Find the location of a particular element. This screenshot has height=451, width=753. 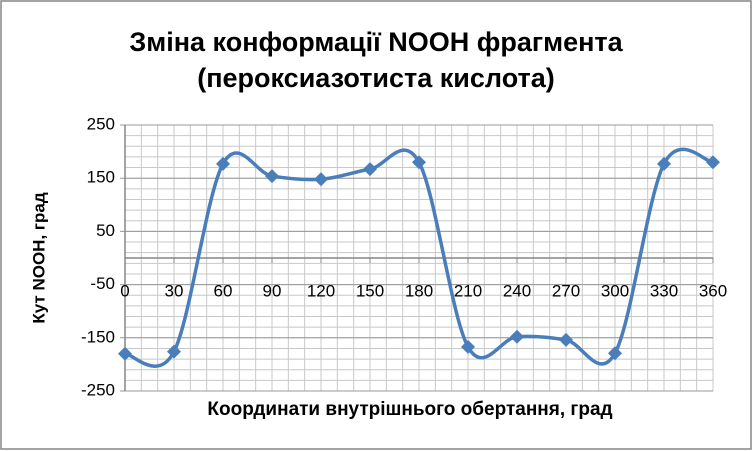

x-tick-label: 150 is located at coordinates (370, 290).